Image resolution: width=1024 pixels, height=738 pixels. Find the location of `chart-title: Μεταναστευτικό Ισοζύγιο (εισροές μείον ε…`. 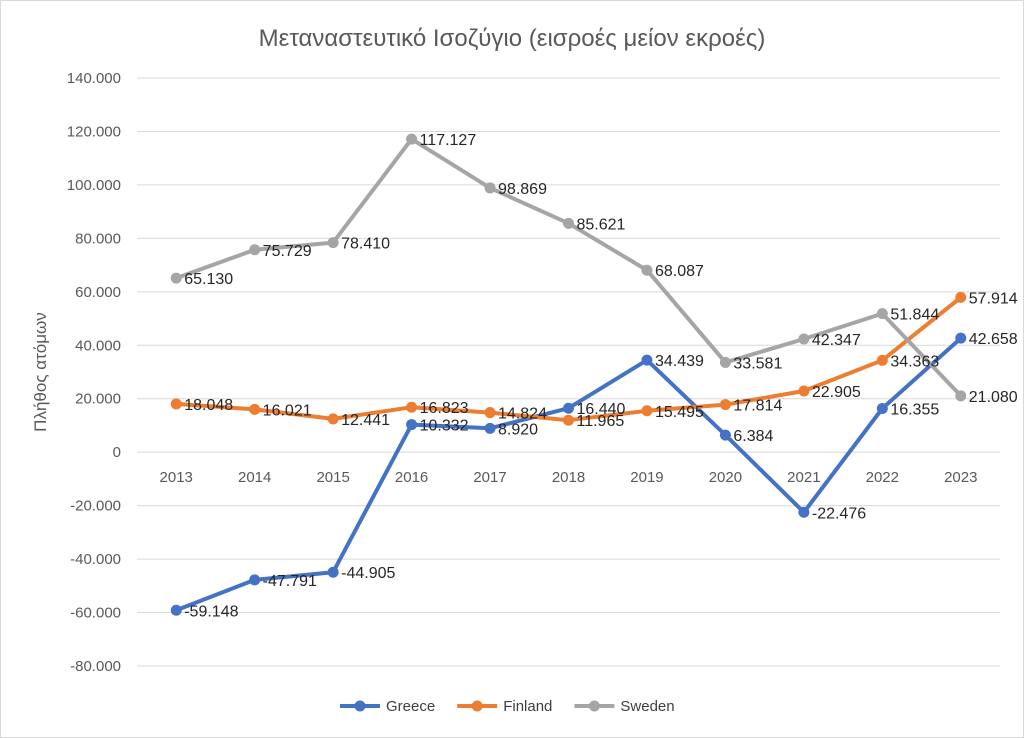

chart-title: Μεταναστευτικό Ισοζύγιο (εισροές μείον ε… is located at coordinates (512, 38).